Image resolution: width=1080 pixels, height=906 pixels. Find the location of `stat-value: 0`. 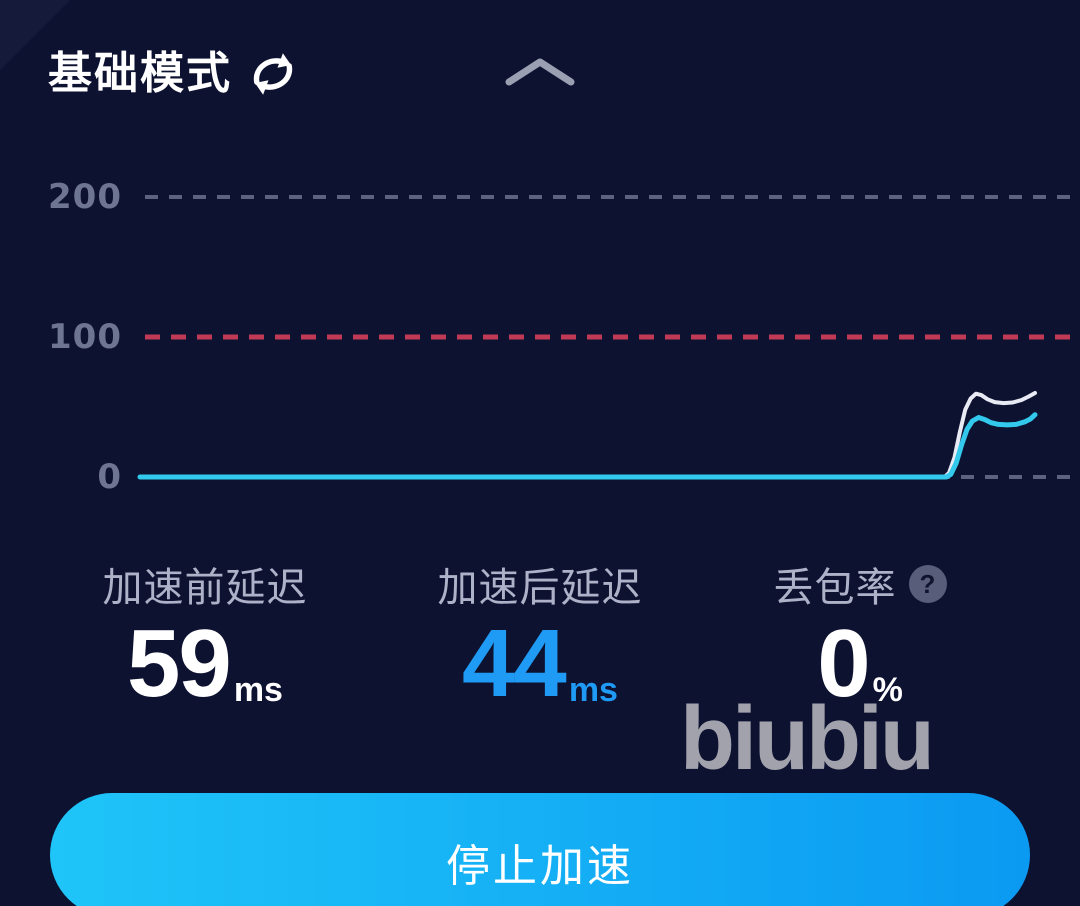

stat-value: 0 is located at coordinates (843, 663).